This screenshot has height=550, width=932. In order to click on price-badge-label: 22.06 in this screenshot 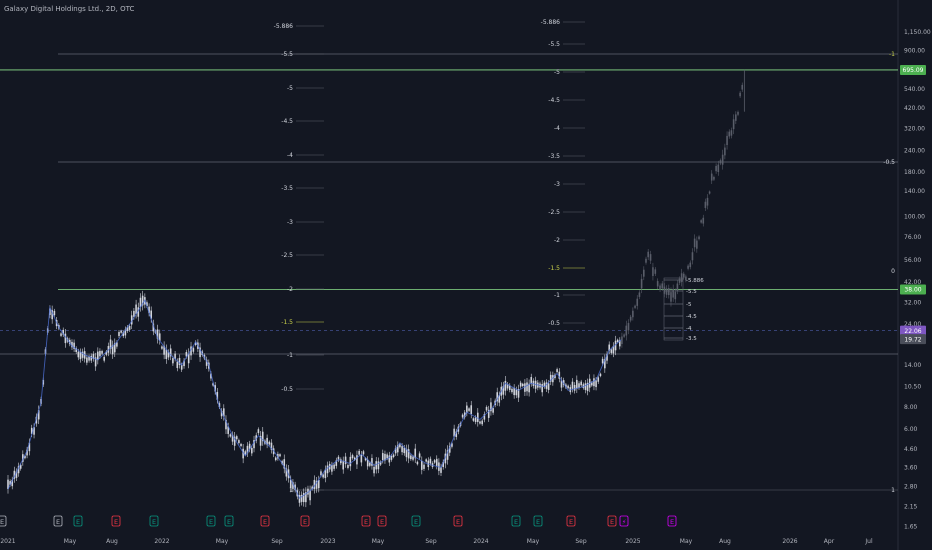, I will do `click(912, 331)`.